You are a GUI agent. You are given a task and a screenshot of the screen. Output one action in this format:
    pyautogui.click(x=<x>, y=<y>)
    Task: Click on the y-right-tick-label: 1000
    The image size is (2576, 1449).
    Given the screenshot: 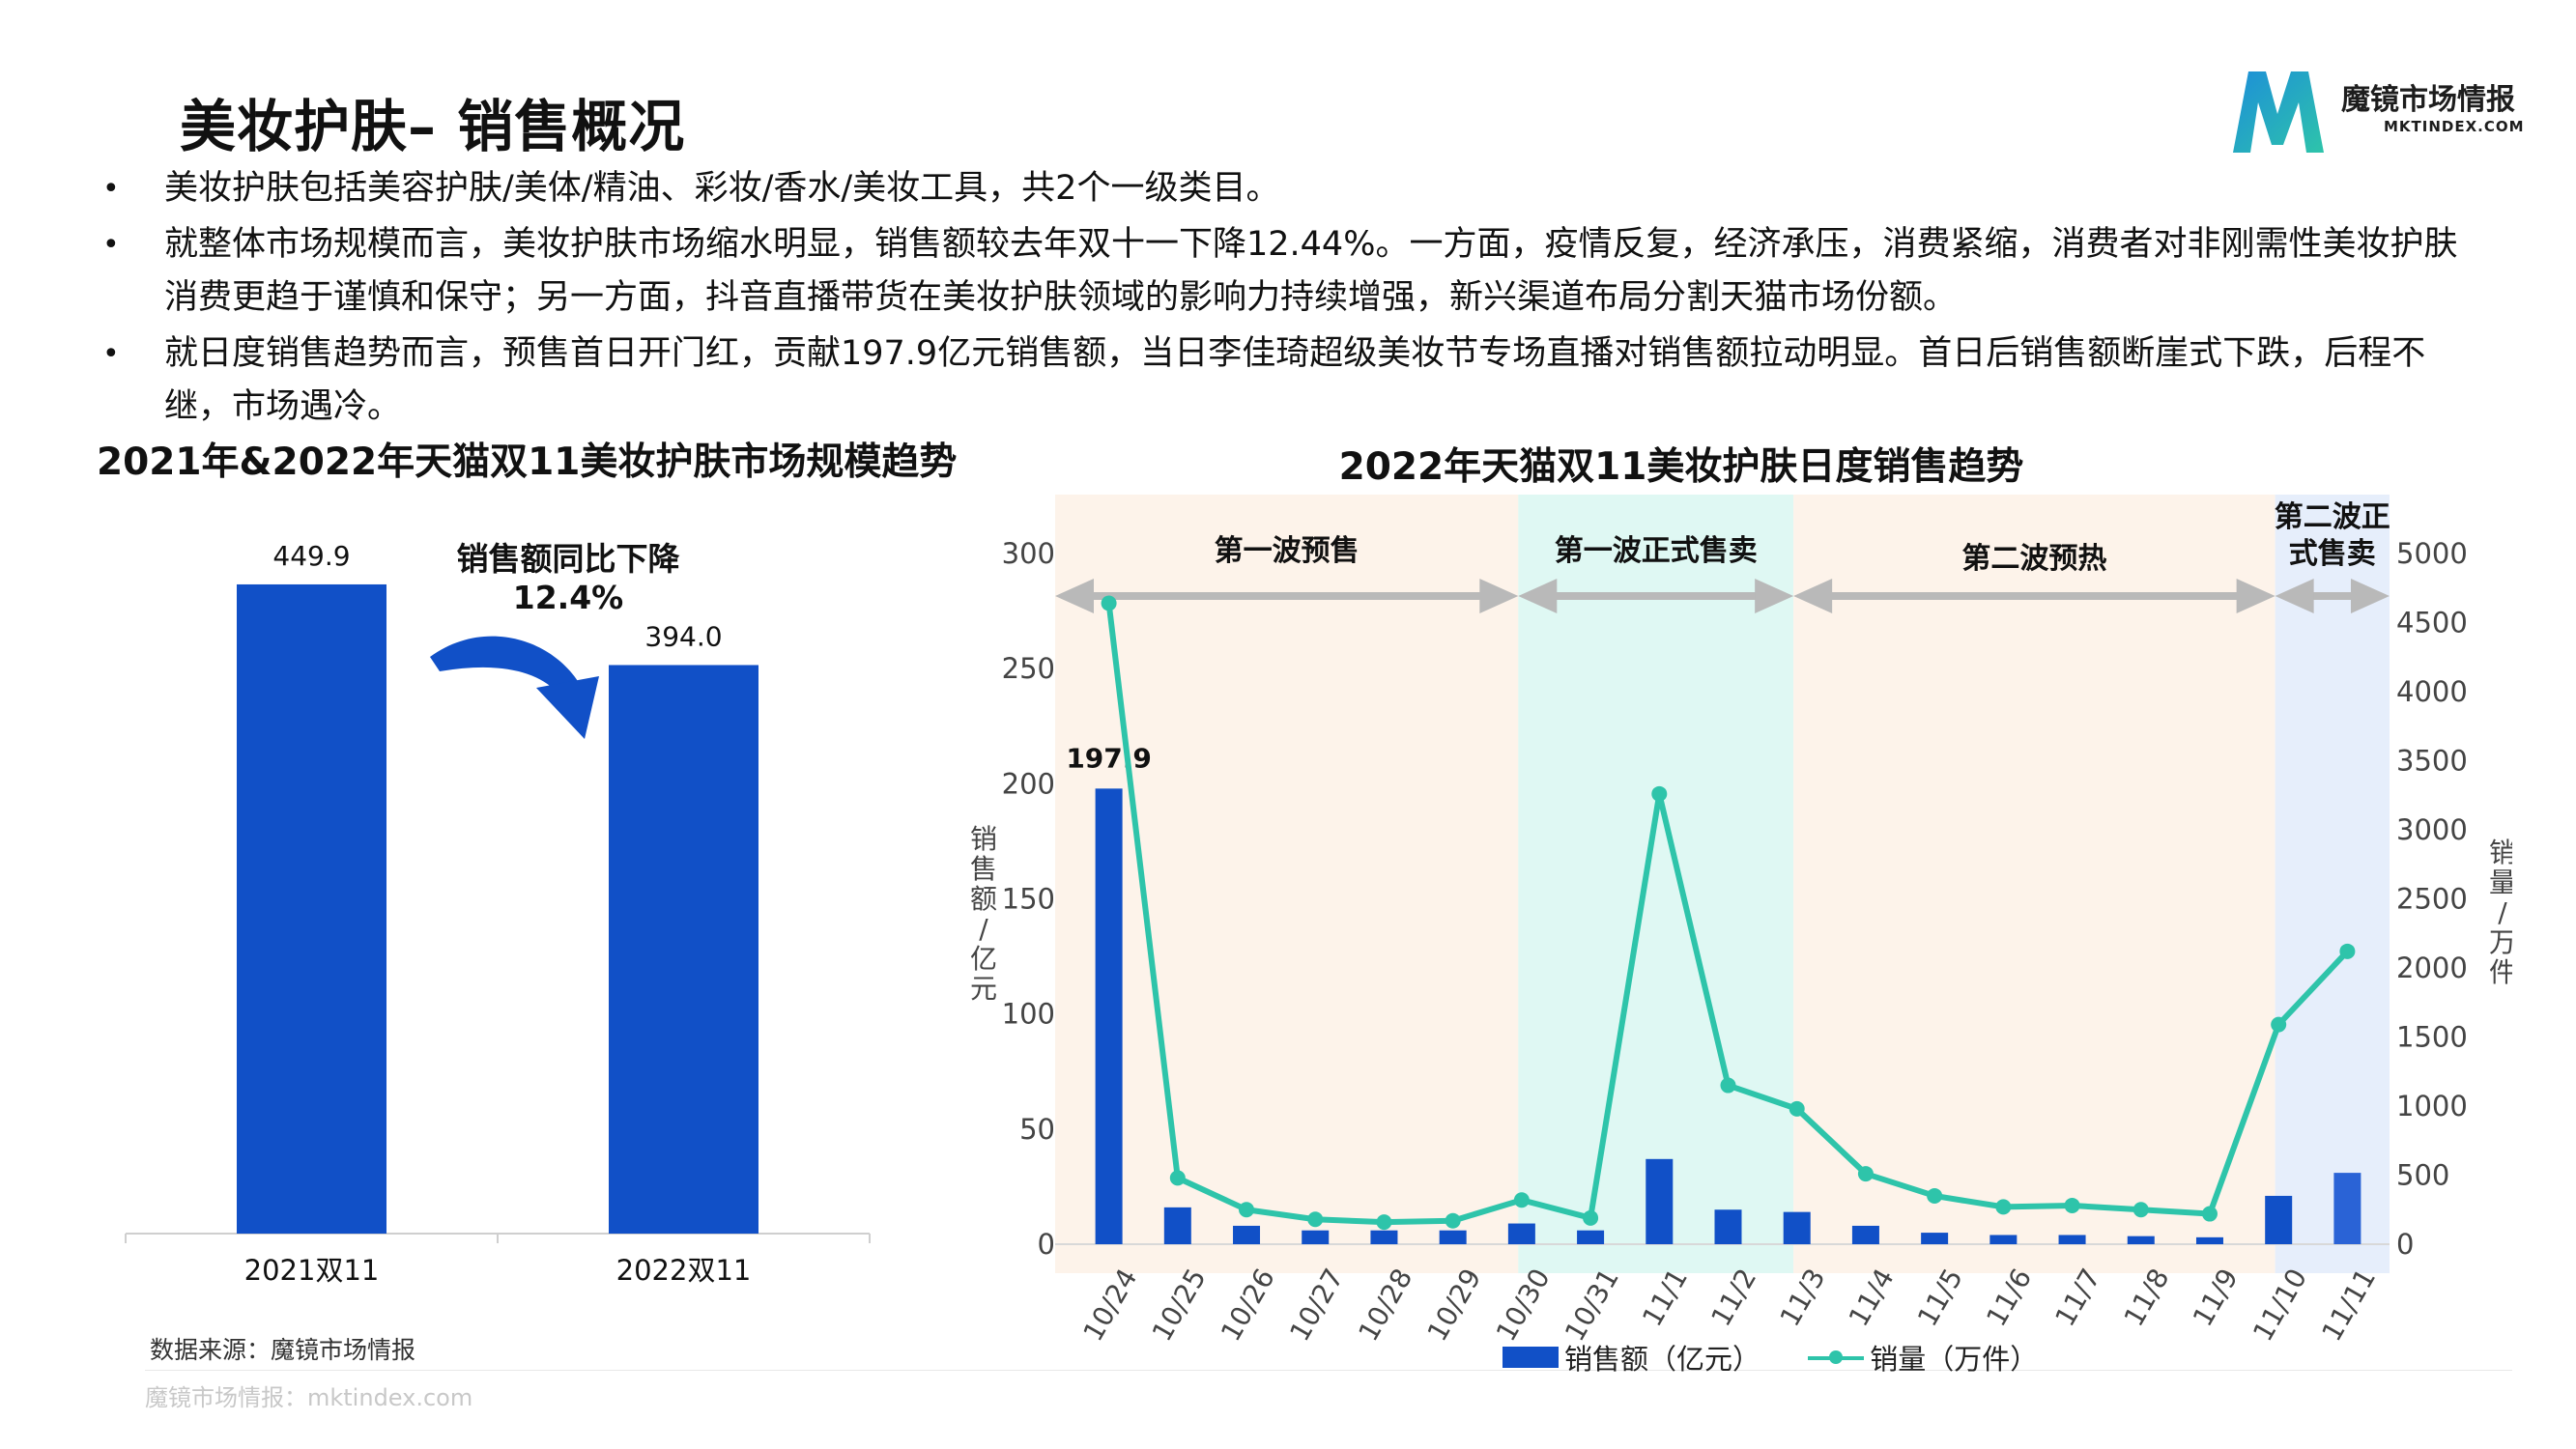 What is the action you would take?
    pyautogui.click(x=2432, y=1106)
    